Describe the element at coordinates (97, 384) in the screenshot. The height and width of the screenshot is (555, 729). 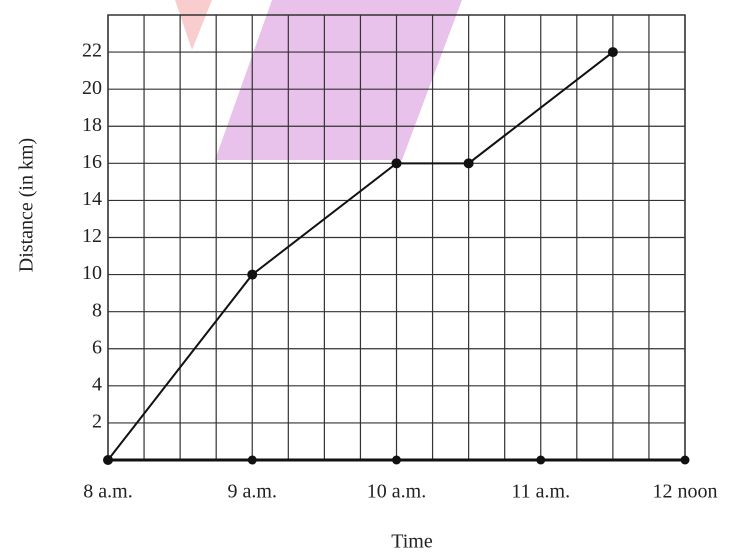
I see `y-tick-label: 4` at that location.